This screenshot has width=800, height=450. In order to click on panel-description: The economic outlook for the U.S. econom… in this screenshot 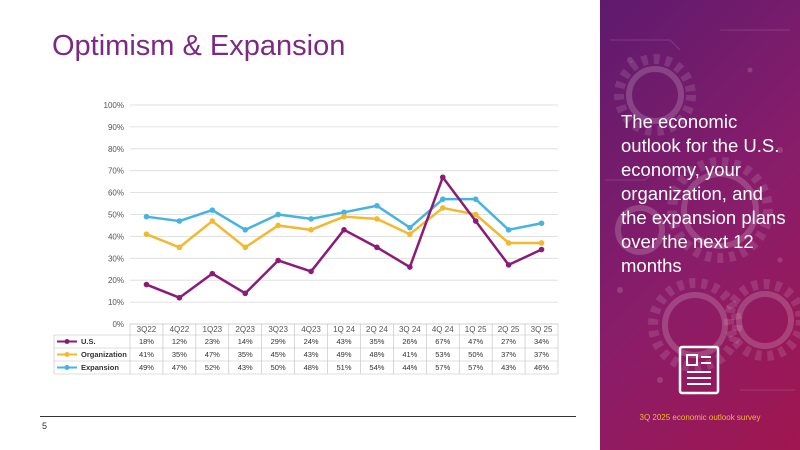, I will do `click(703, 193)`.